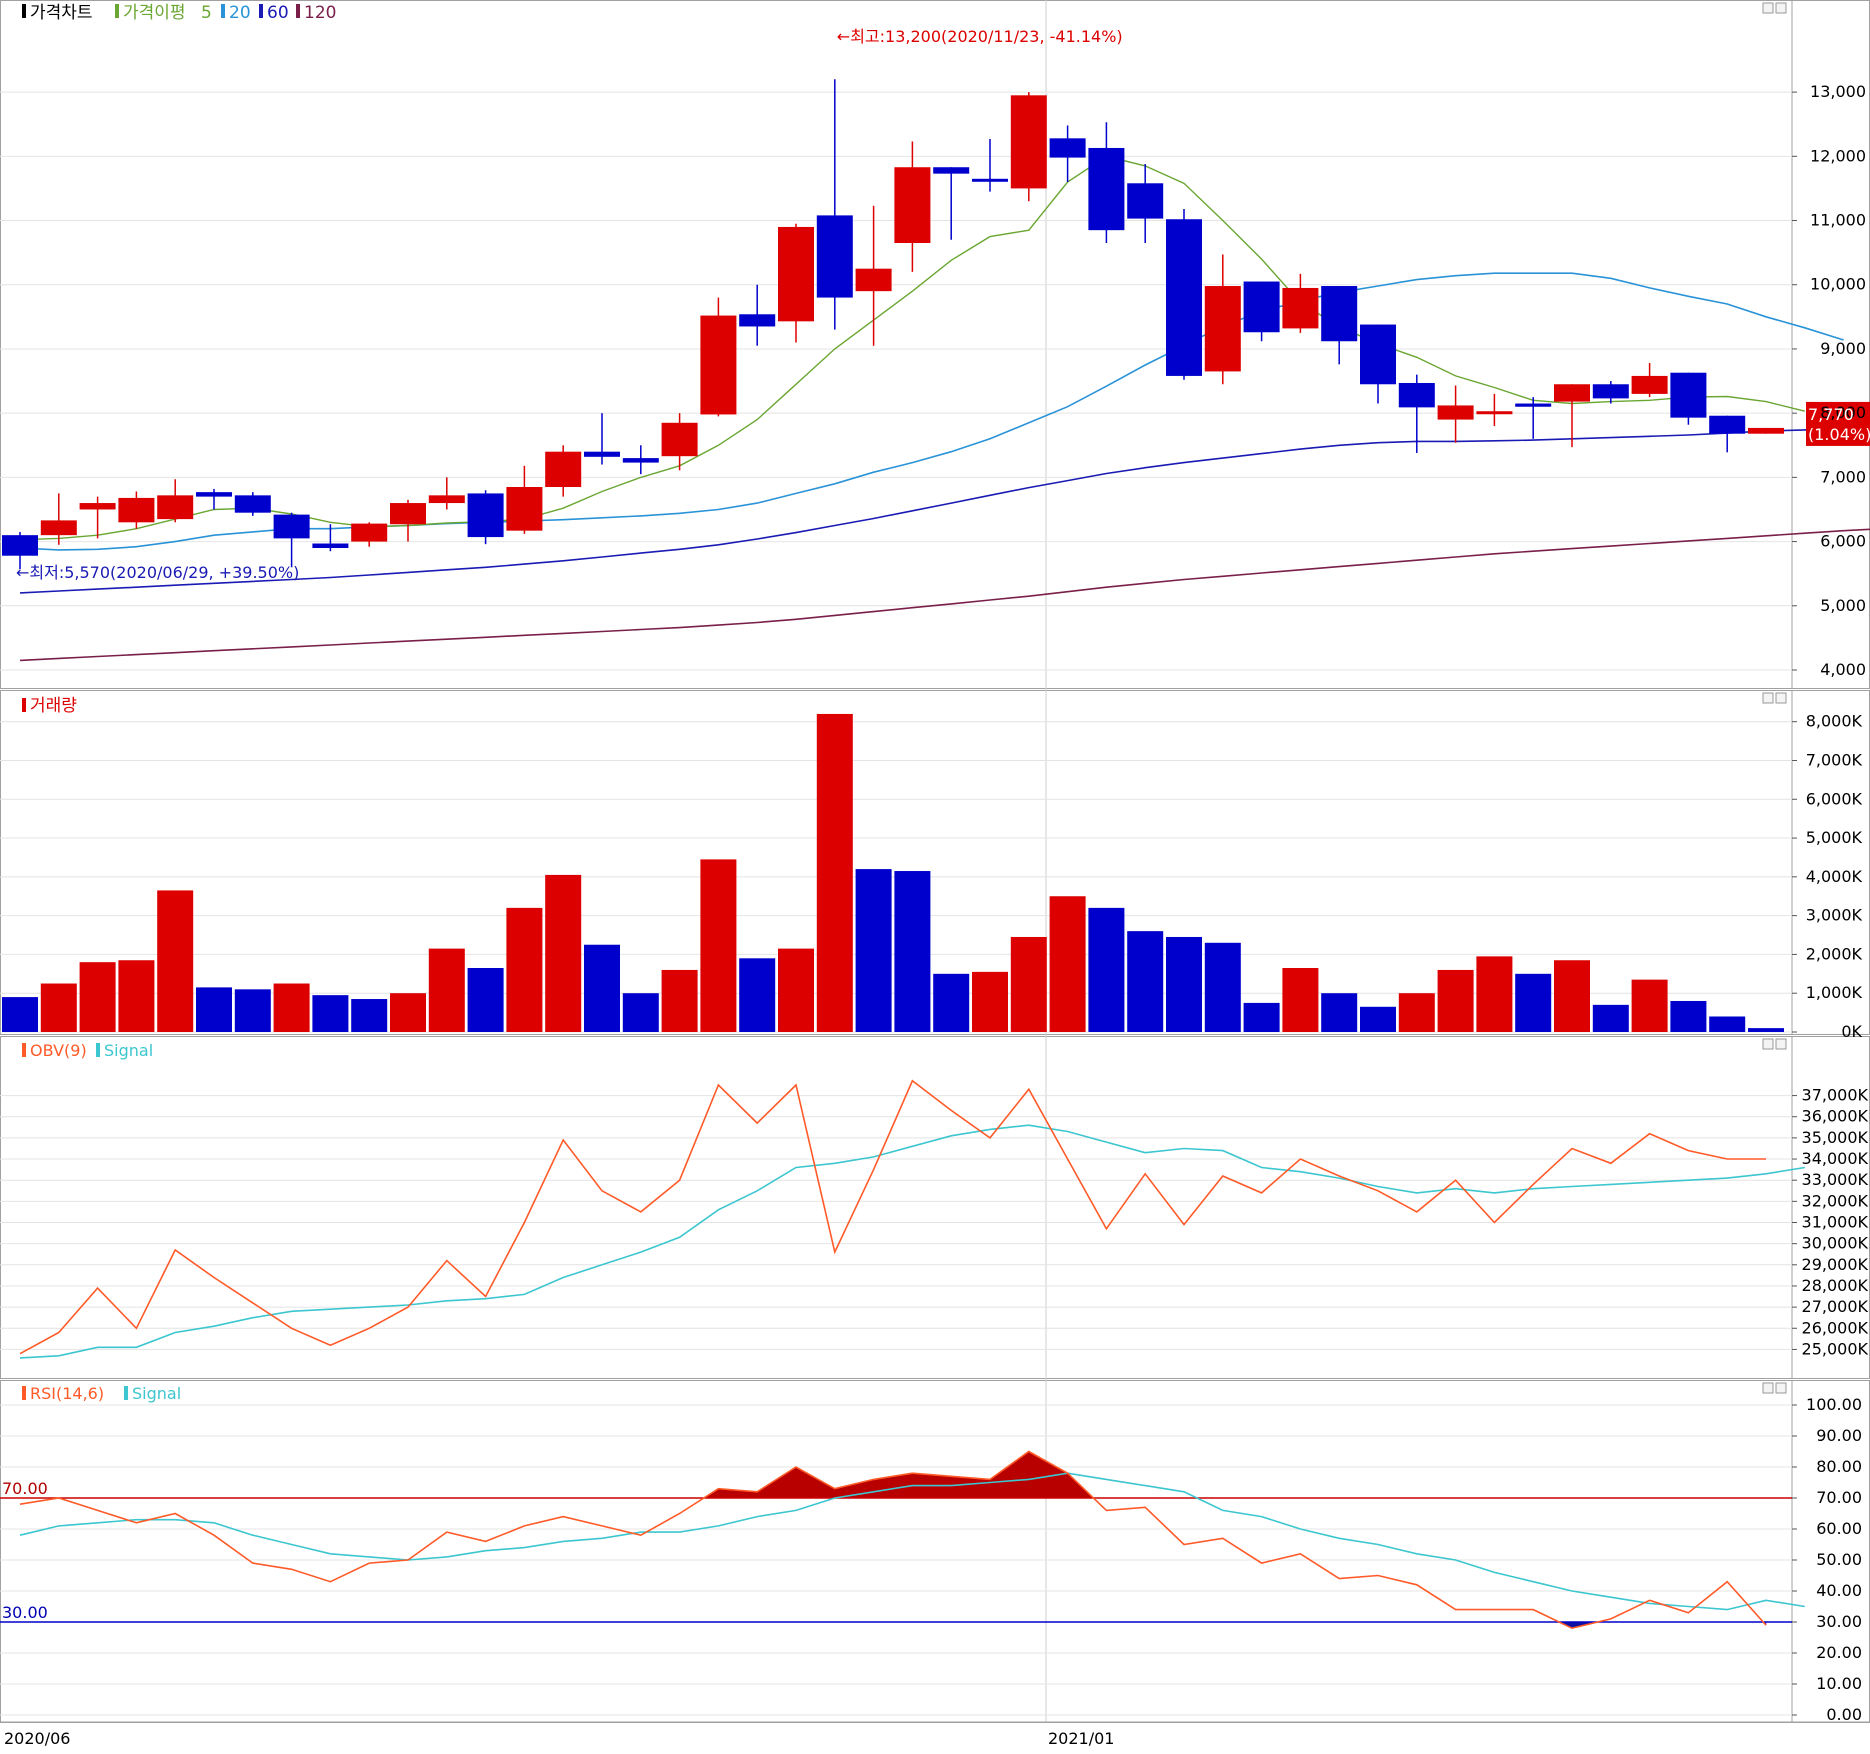 The height and width of the screenshot is (1754, 1870). I want to click on tick-label-rsi: 90.00, so click(1839, 1435).